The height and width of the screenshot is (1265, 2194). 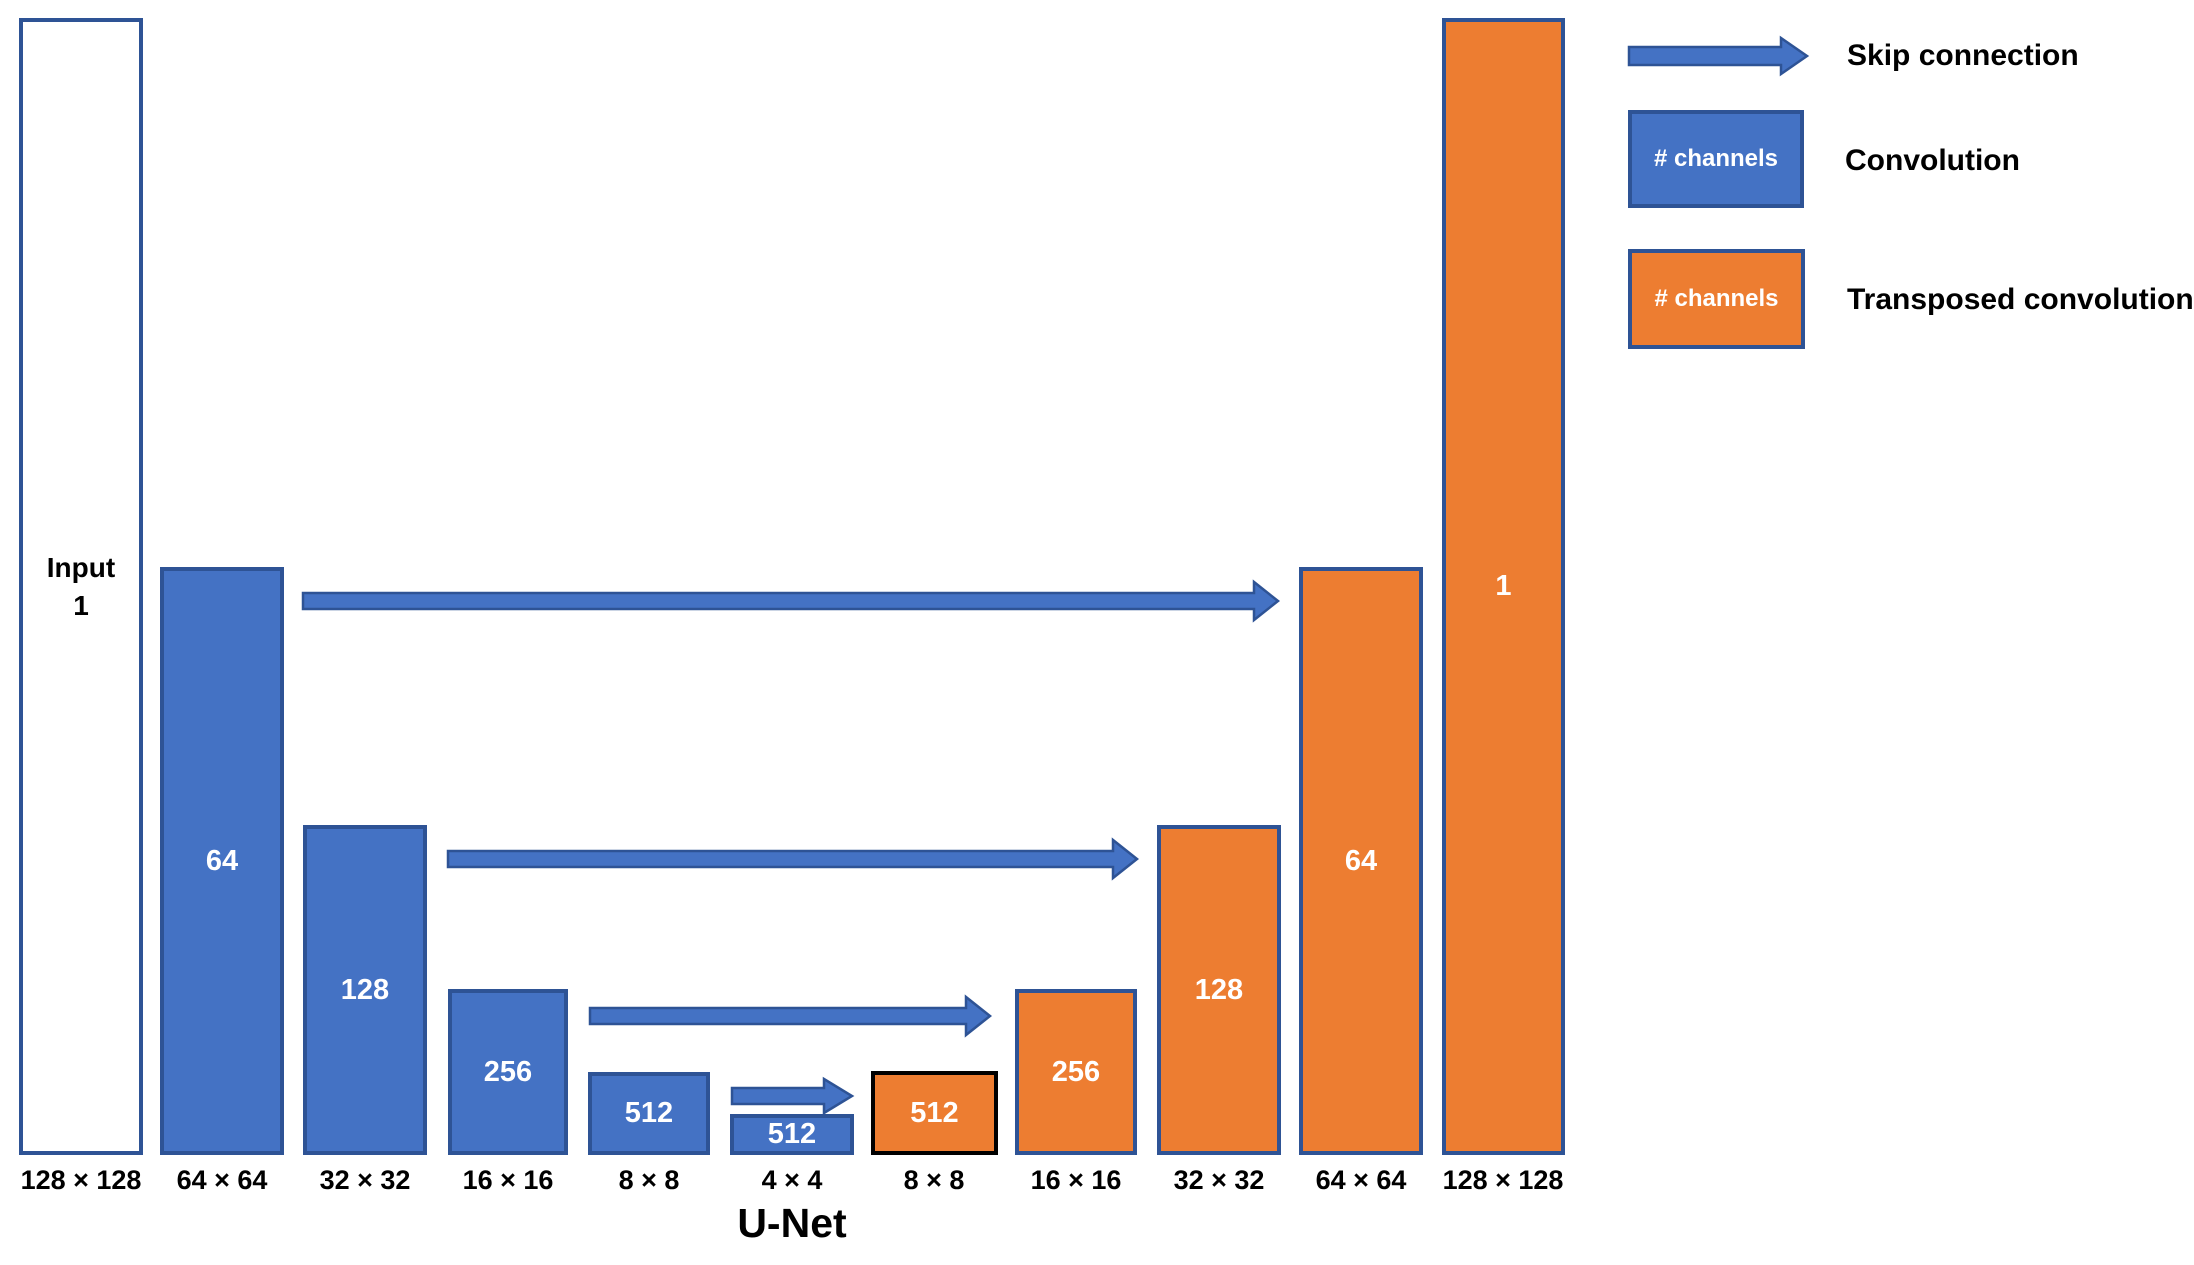 I want to click on conv-block-512: 512, so click(x=649, y=1113).